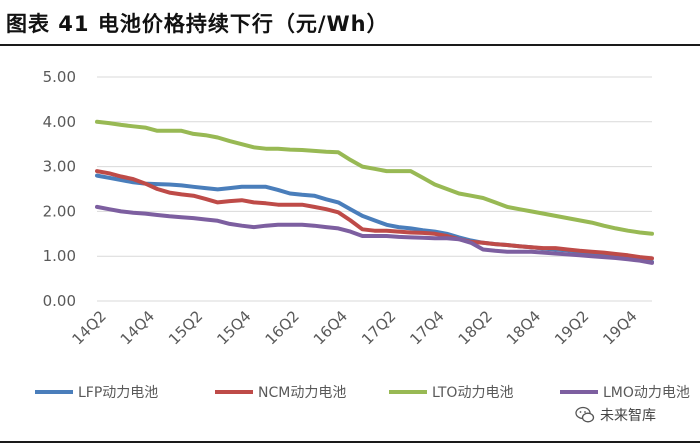  What do you see at coordinates (523, 327) in the screenshot?
I see `x-tick-label: 18Q4` at bounding box center [523, 327].